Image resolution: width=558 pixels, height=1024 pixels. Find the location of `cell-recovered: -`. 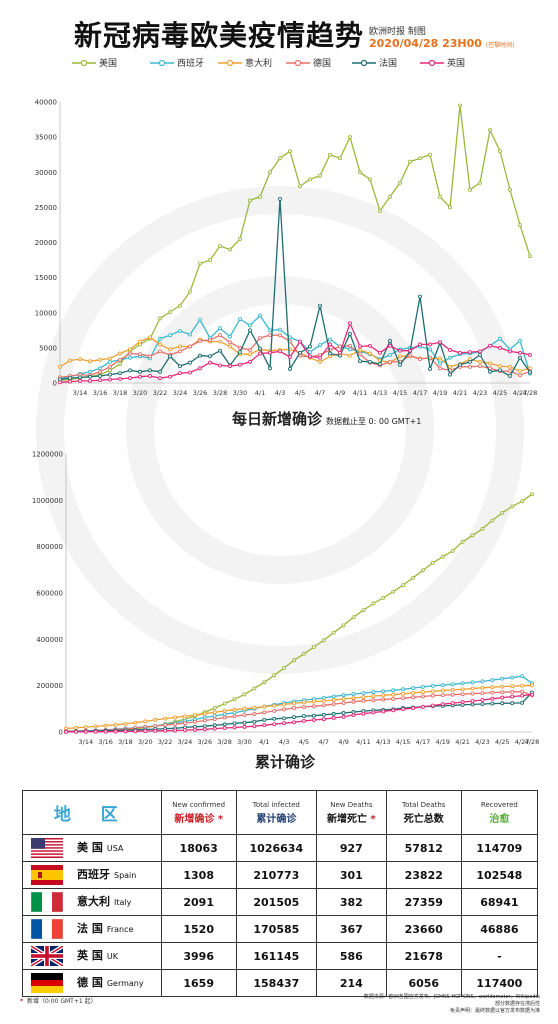

cell-recovered: - is located at coordinates (499, 956).